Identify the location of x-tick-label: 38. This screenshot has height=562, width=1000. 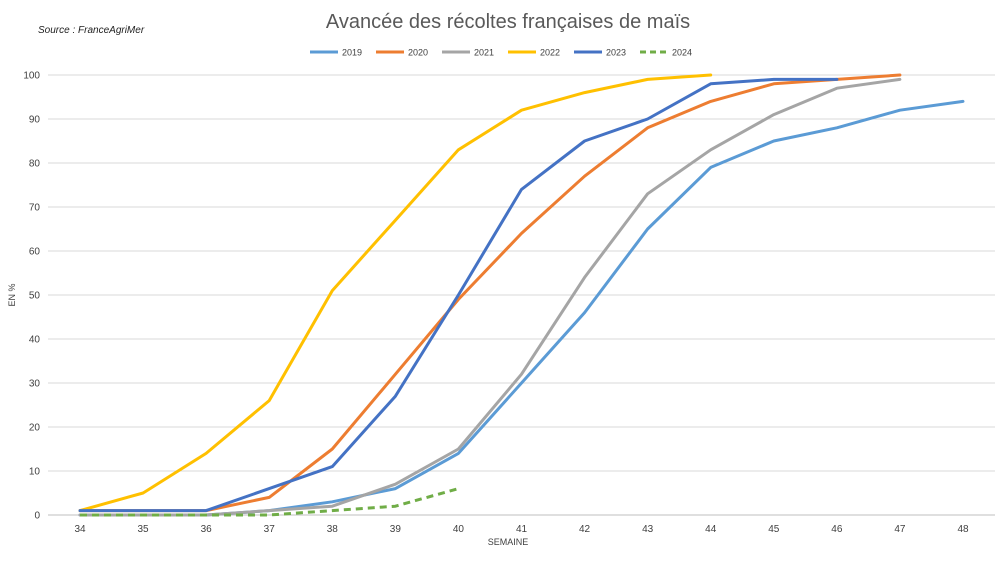
(333, 529).